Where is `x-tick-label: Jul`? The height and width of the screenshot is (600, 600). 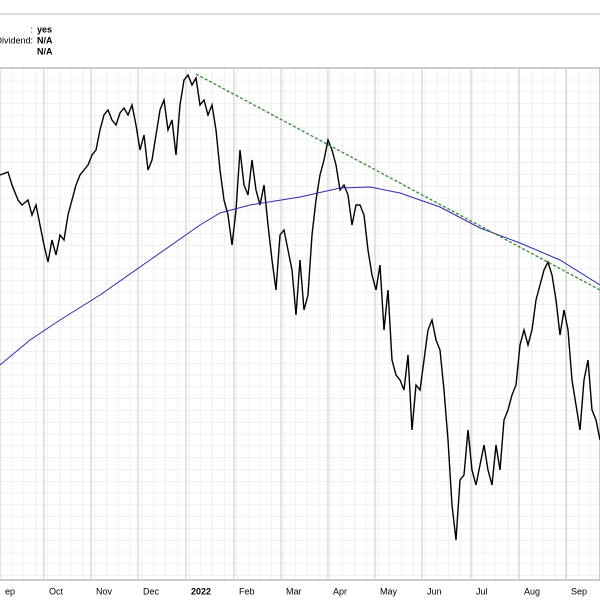
x-tick-label: Jul is located at coordinates (482, 591).